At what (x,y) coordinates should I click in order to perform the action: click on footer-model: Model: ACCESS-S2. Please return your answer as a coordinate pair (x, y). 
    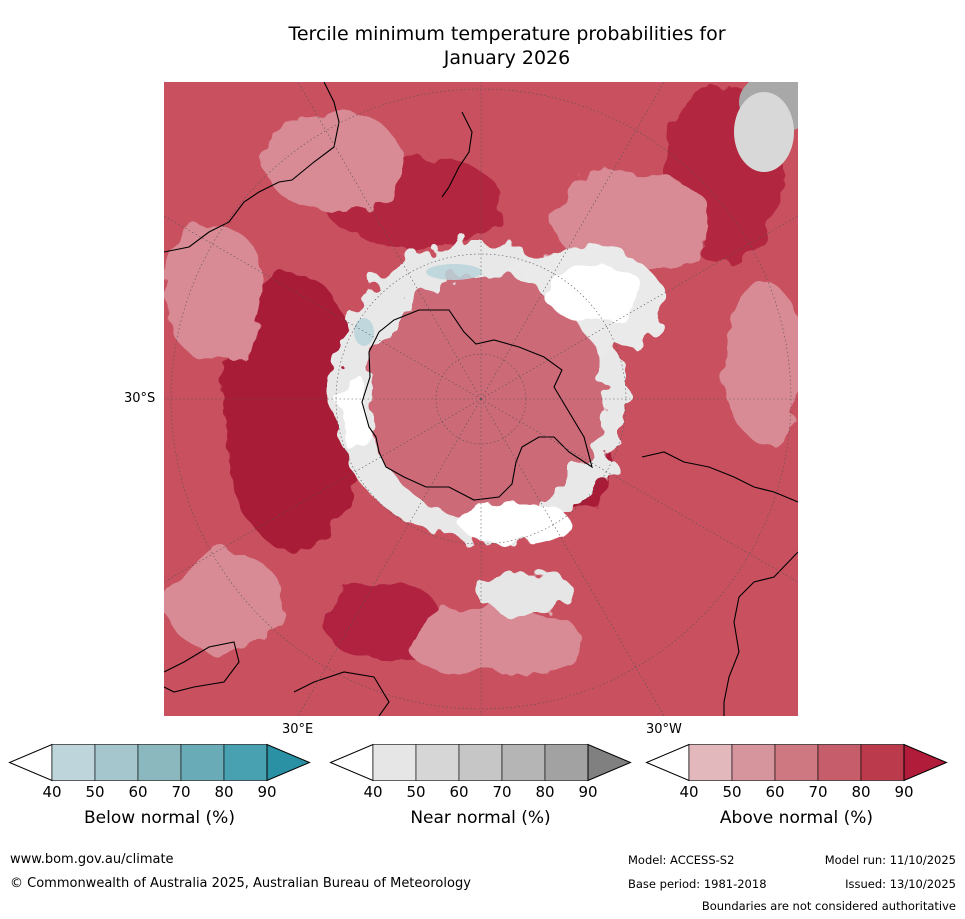
    Looking at the image, I should click on (681, 860).